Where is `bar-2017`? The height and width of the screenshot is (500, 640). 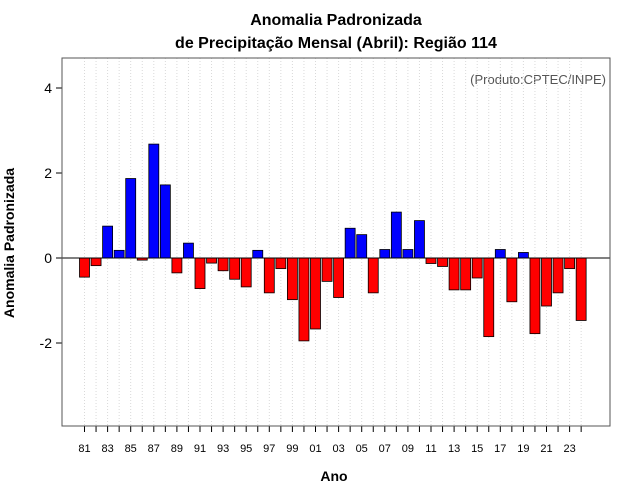
bar-2017 is located at coordinates (500, 254).